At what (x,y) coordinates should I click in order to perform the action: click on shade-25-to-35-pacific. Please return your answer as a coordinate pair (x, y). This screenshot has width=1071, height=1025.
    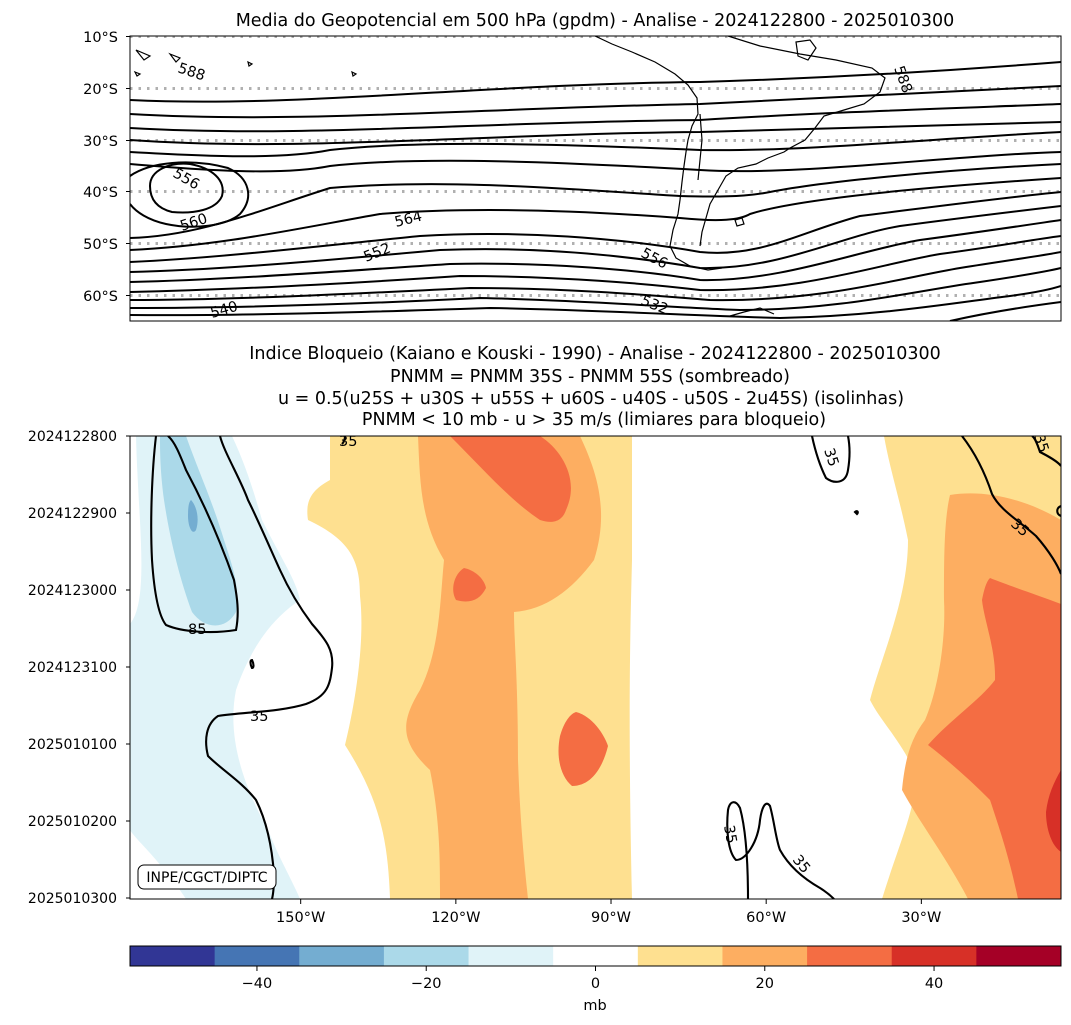
    Looking at the image, I should click on (510, 479).